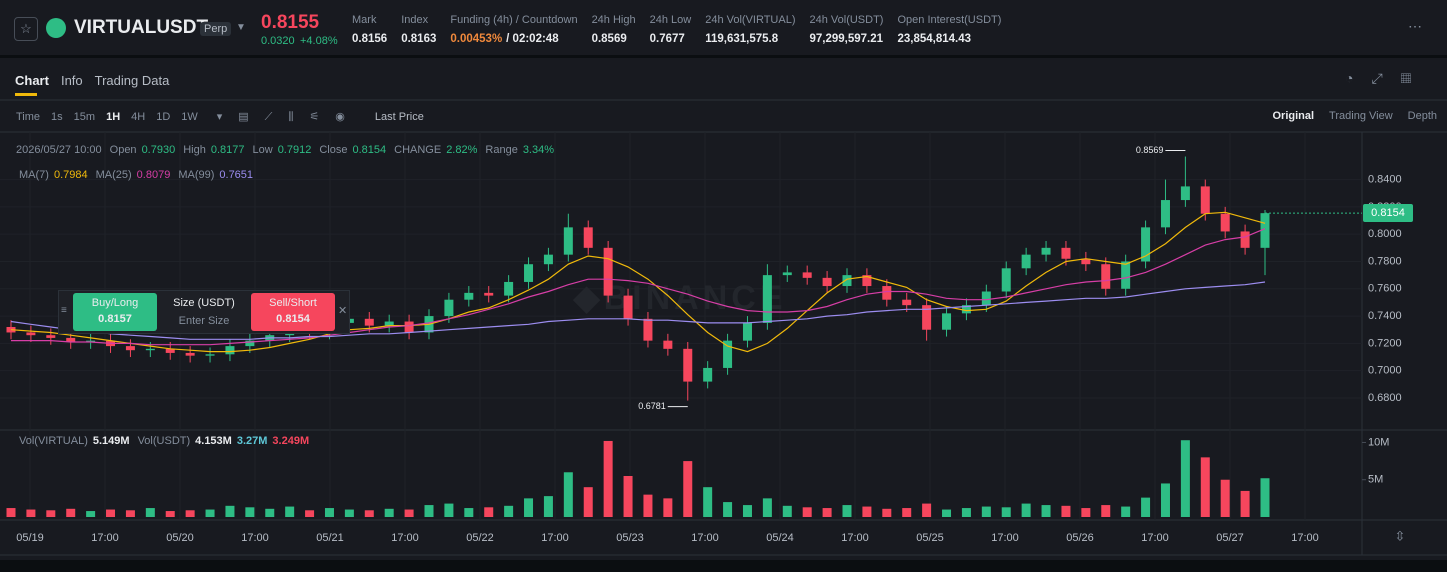  Describe the element at coordinates (158, 150) in the screenshot. I see `info-value: 0.7930` at that location.